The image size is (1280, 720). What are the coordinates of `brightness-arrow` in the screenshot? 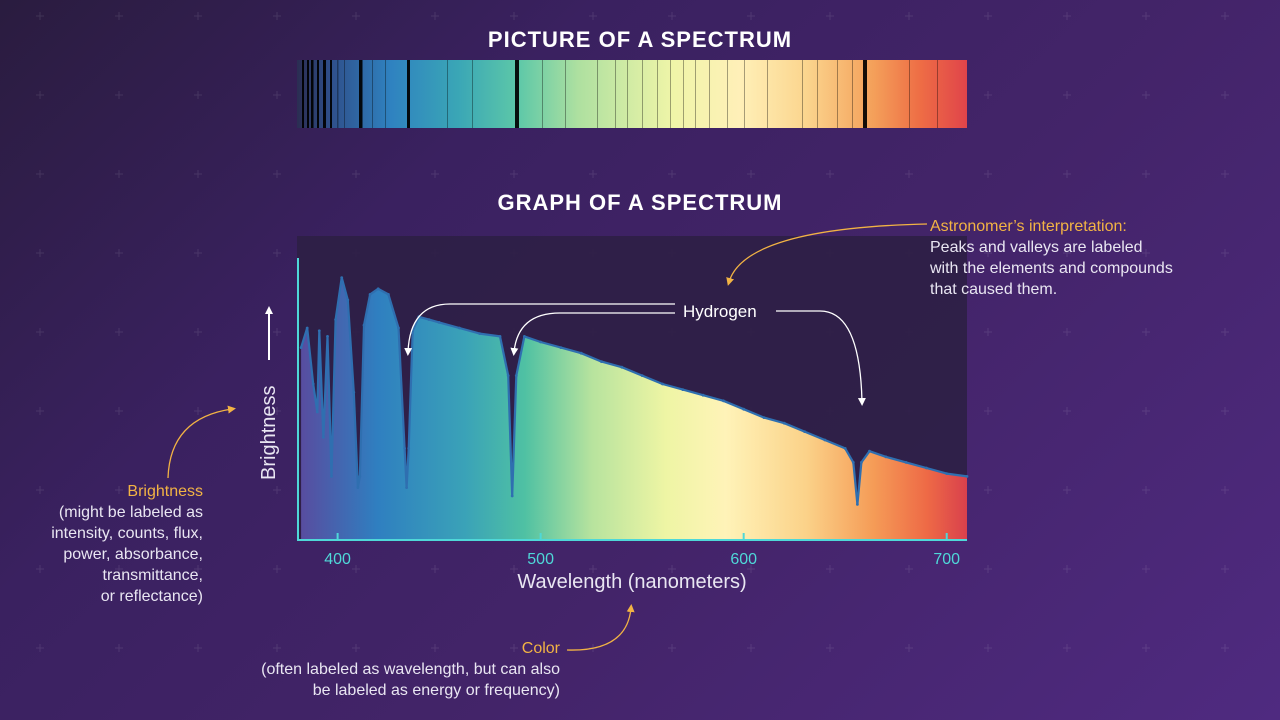 It's located at (201, 442).